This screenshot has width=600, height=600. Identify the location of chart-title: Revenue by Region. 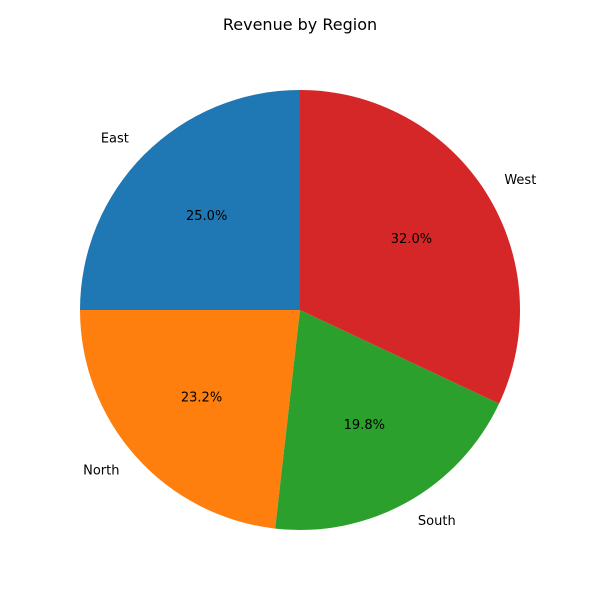
(300, 24).